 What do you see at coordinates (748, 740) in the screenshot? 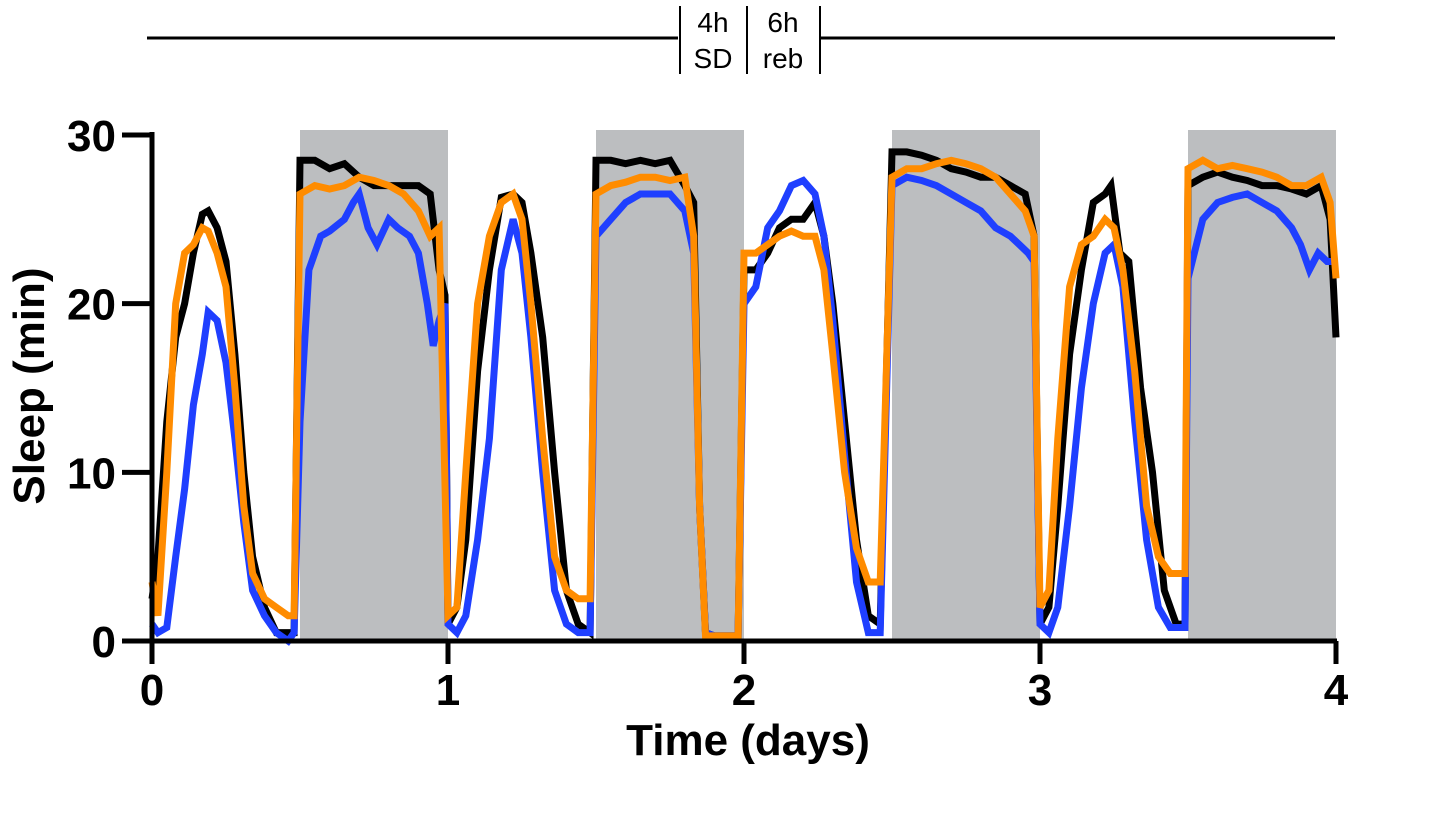
I see `x-axis-label: Time (days)` at bounding box center [748, 740].